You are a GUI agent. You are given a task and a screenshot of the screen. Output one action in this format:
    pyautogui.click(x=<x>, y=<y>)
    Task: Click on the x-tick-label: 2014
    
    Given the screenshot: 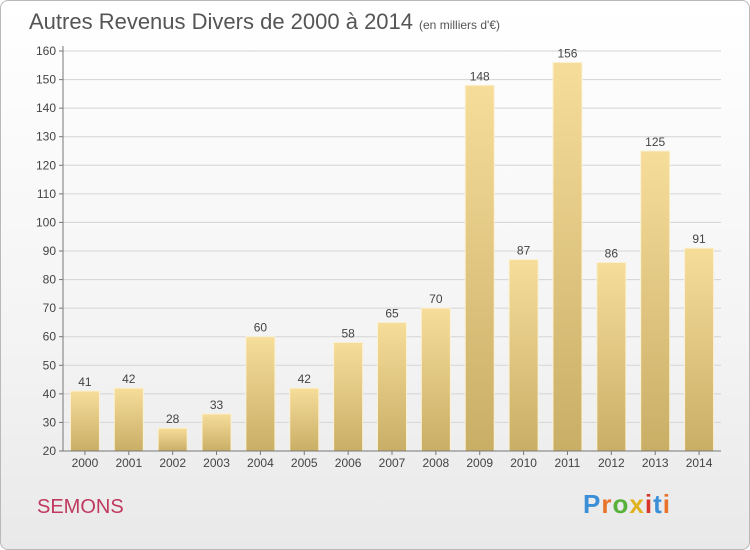 What is the action you would take?
    pyautogui.click(x=699, y=463)
    